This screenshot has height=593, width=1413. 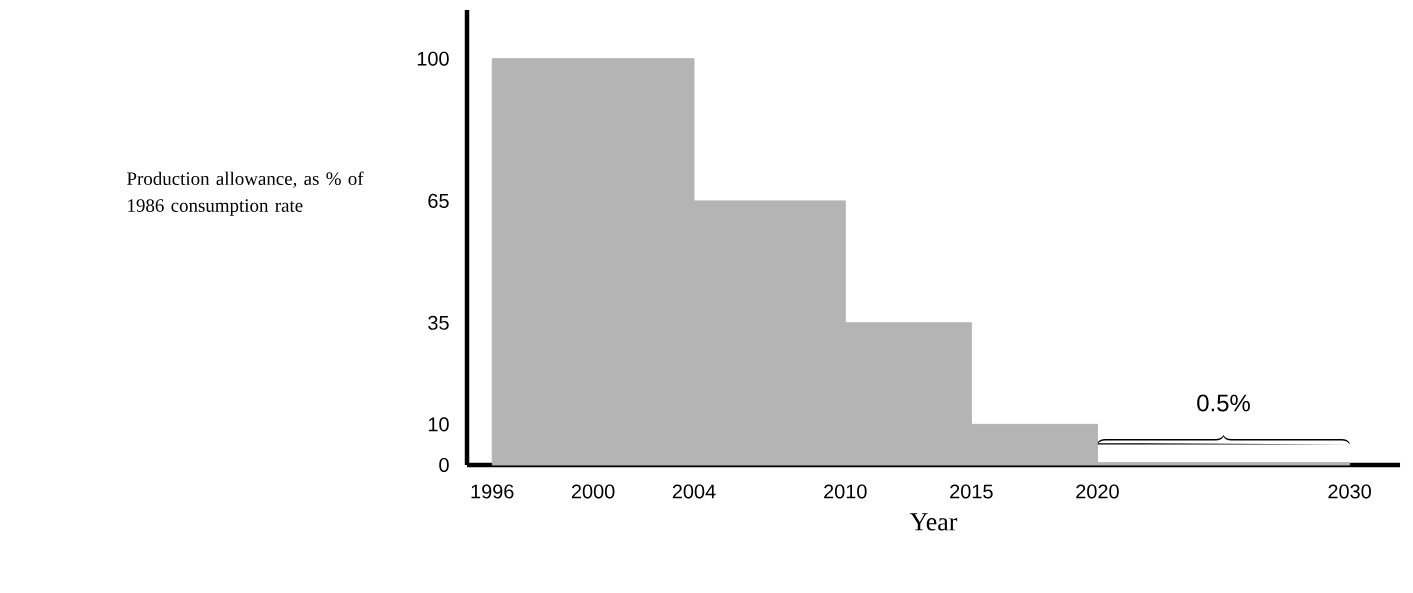 What do you see at coordinates (933, 522) in the screenshot?
I see `x-axis-title: Year` at bounding box center [933, 522].